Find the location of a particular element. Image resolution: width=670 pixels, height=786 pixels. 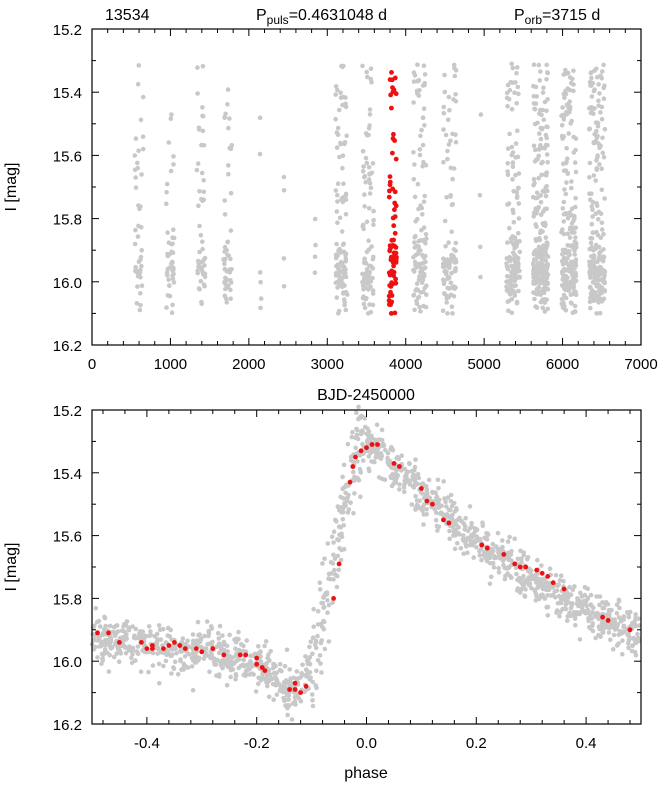

pulsation-period-label: Ppuls=0.4631048 d is located at coordinates (321, 17).